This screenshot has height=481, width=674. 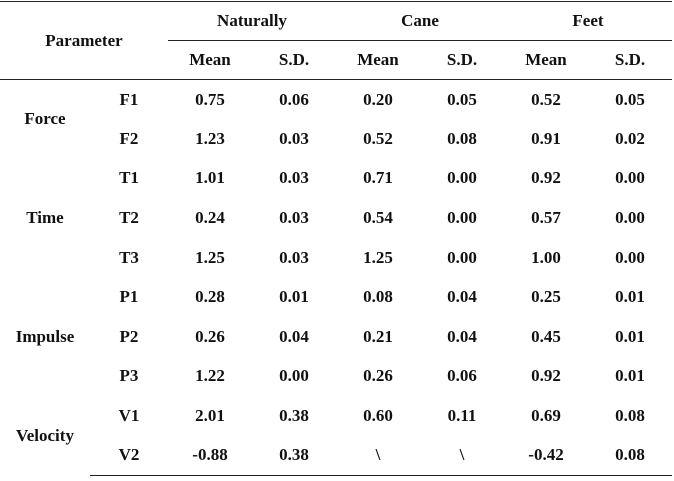 What do you see at coordinates (336, 377) in the screenshot?
I see `data-row: P3 1.22 0.00 0.26 0.06 0.92 0.01` at bounding box center [336, 377].